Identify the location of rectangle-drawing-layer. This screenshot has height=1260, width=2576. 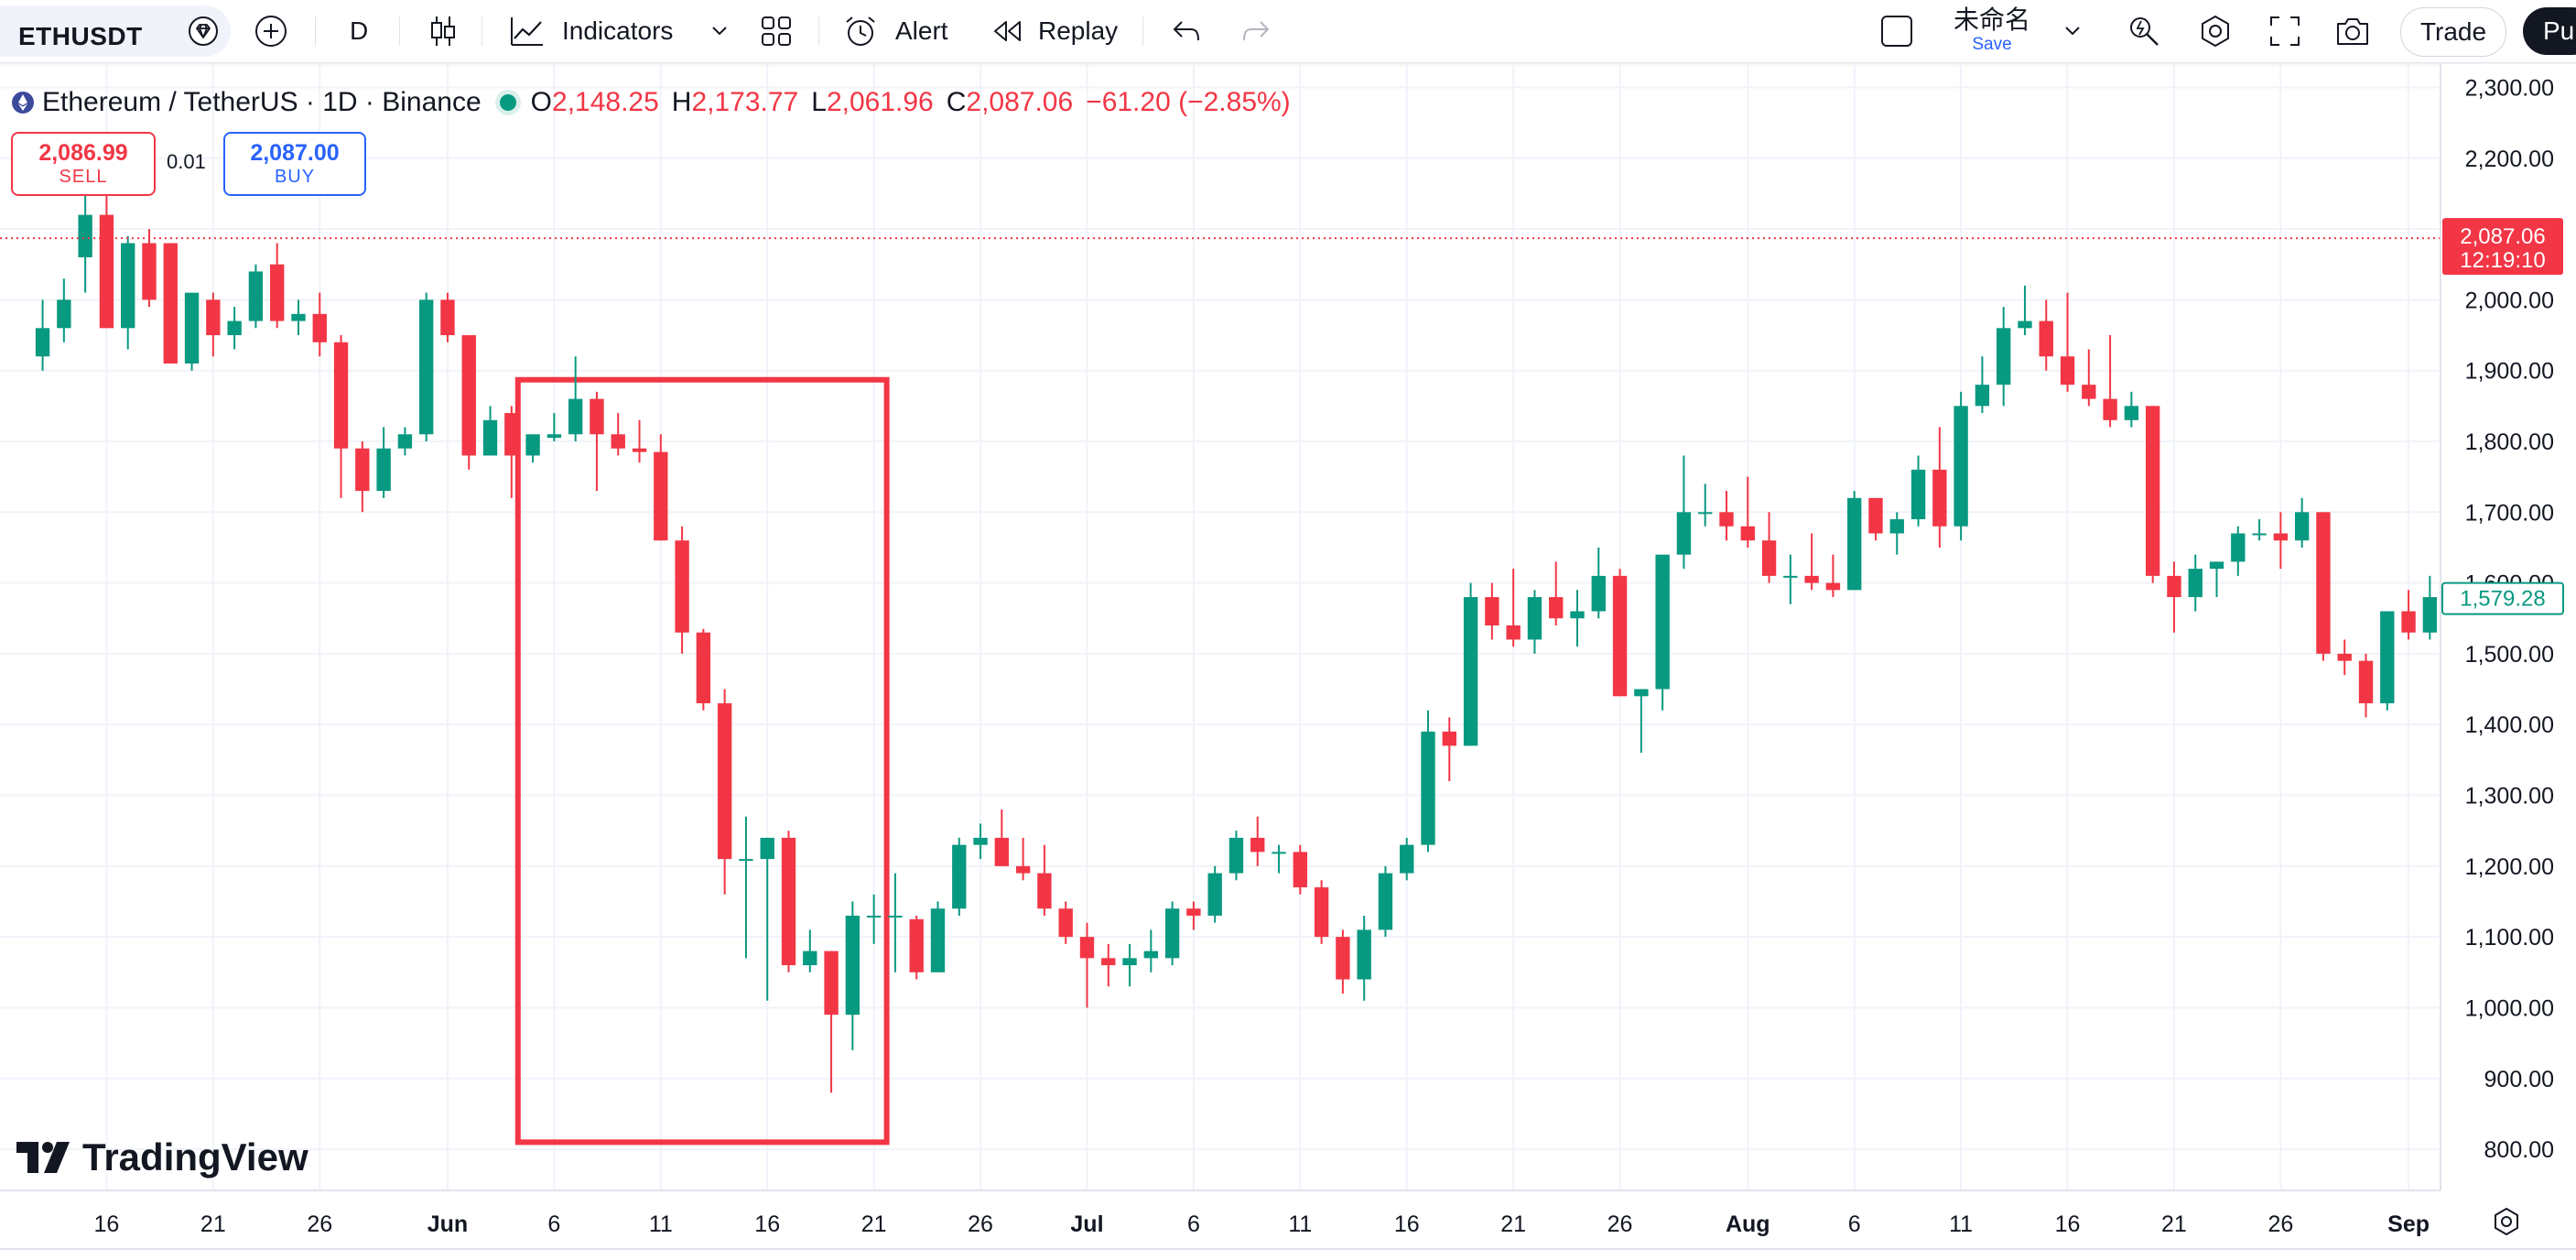
(702, 761).